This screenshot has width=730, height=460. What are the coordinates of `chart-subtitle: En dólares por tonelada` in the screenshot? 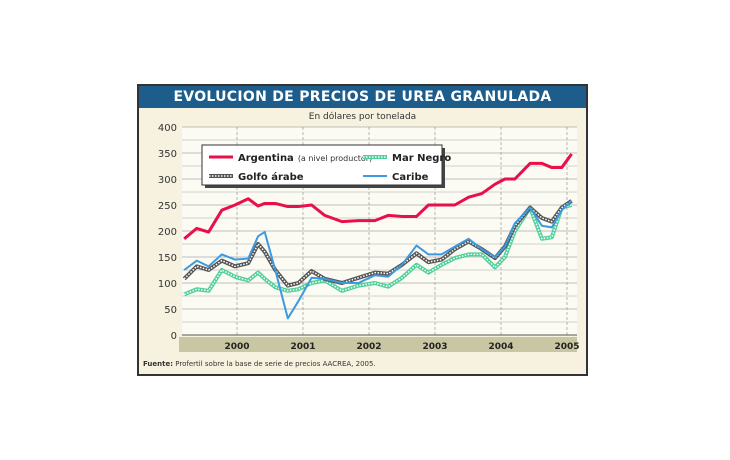 It's located at (362, 117).